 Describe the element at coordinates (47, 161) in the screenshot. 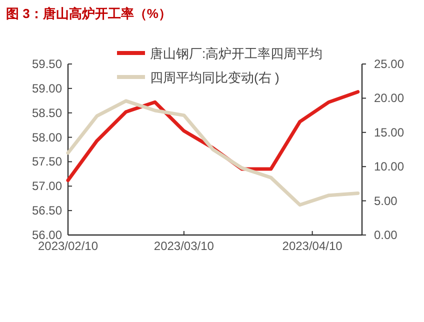

I see `y-tick-label: 57.50` at that location.